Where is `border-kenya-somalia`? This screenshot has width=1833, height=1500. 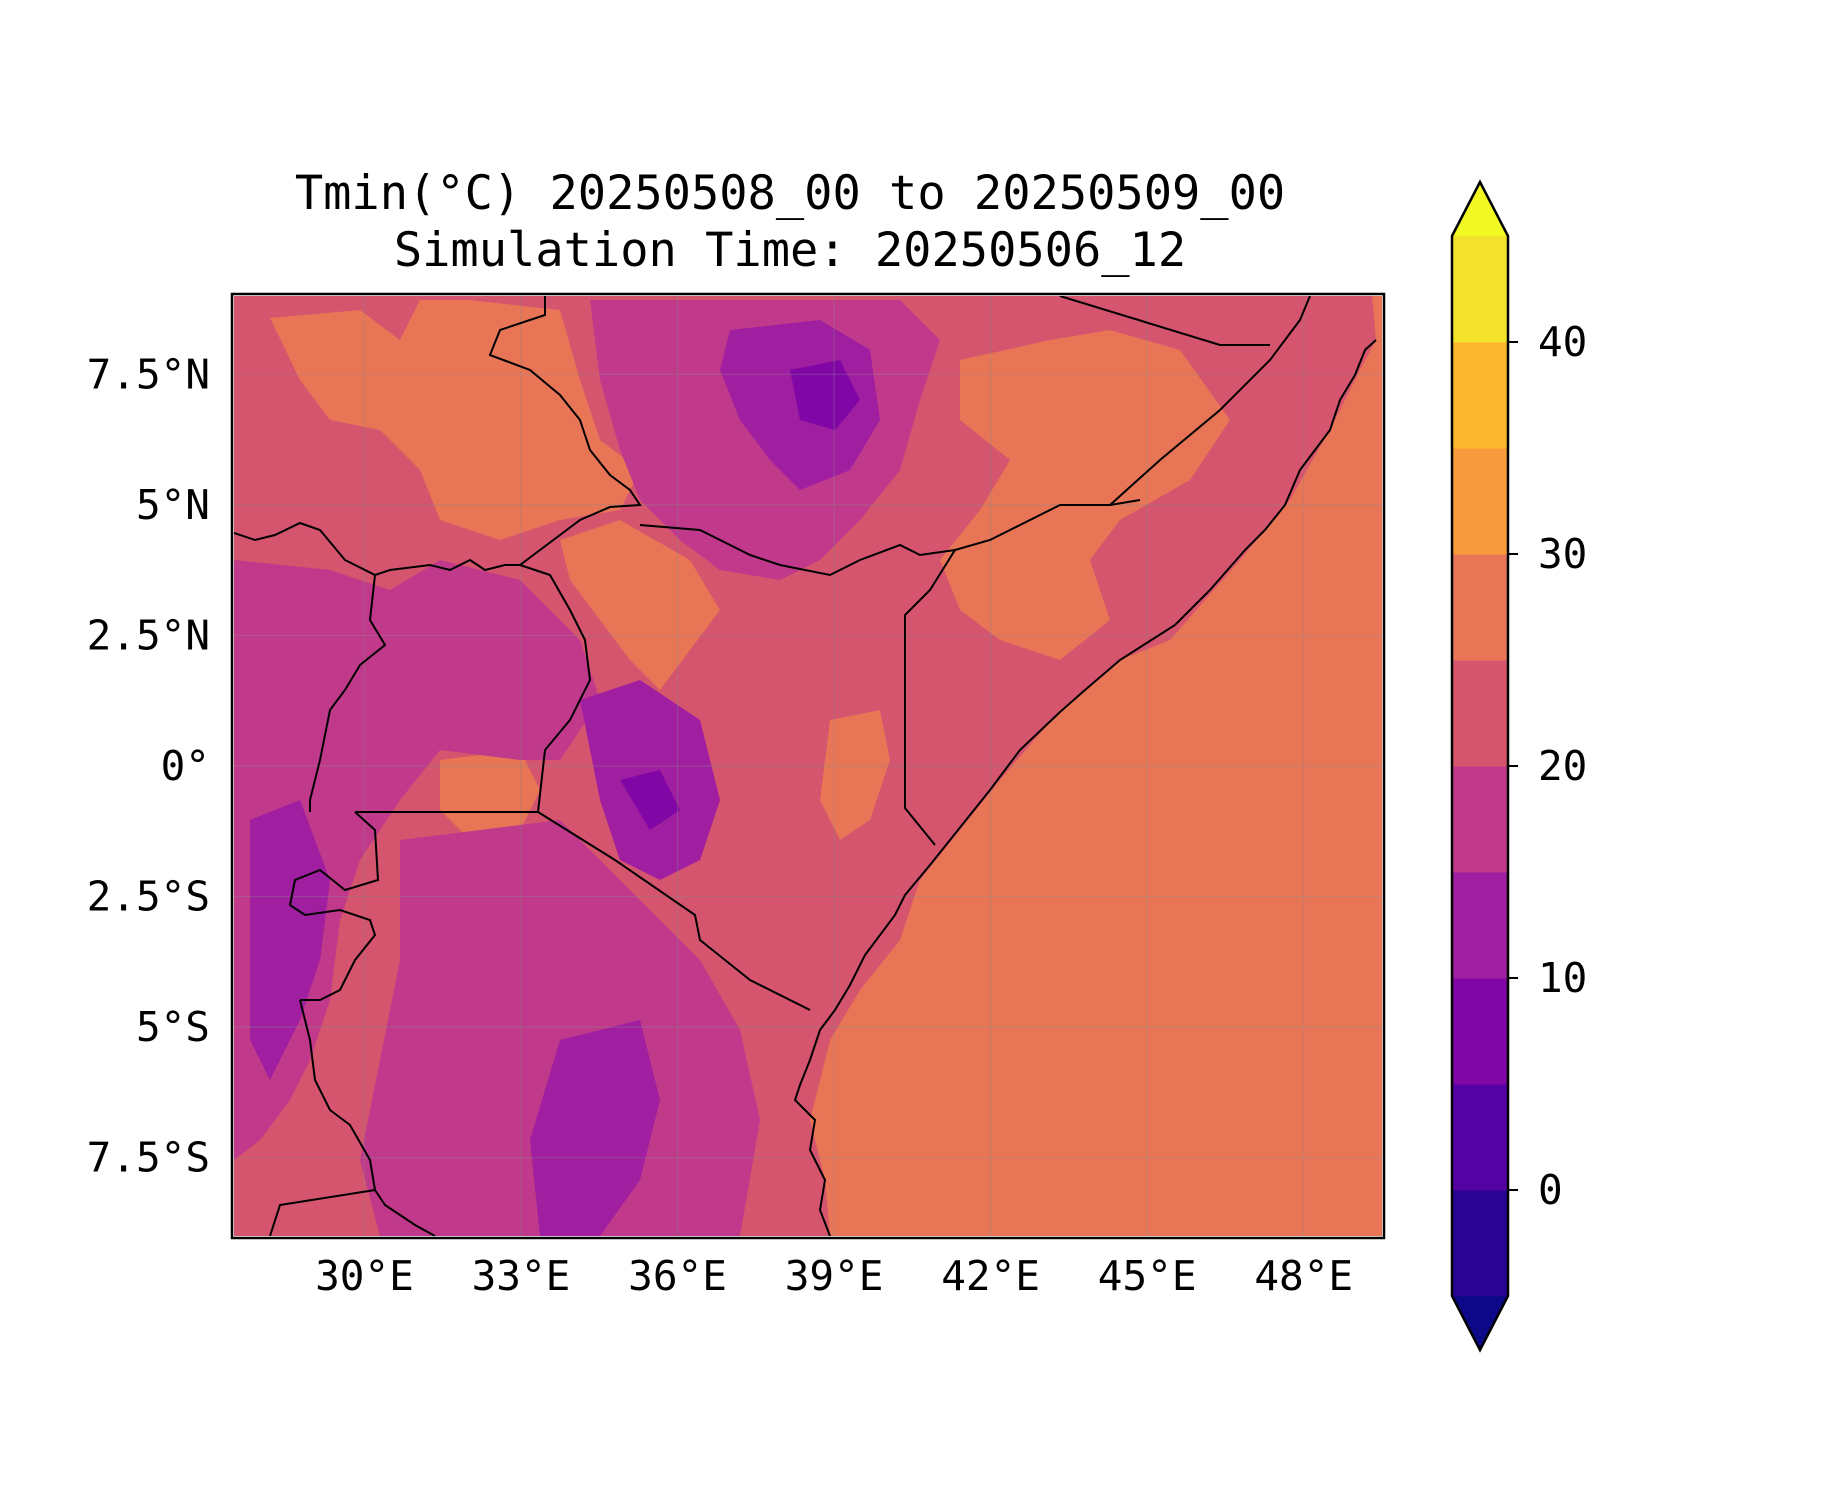 border-kenya-somalia is located at coordinates (930, 697).